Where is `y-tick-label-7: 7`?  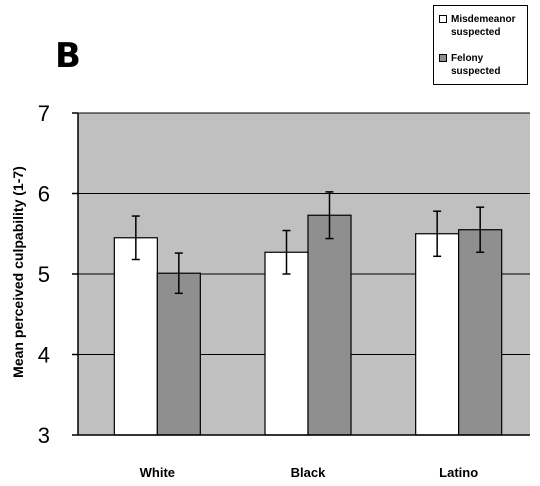
y-tick-label-7: 7 is located at coordinates (44, 113).